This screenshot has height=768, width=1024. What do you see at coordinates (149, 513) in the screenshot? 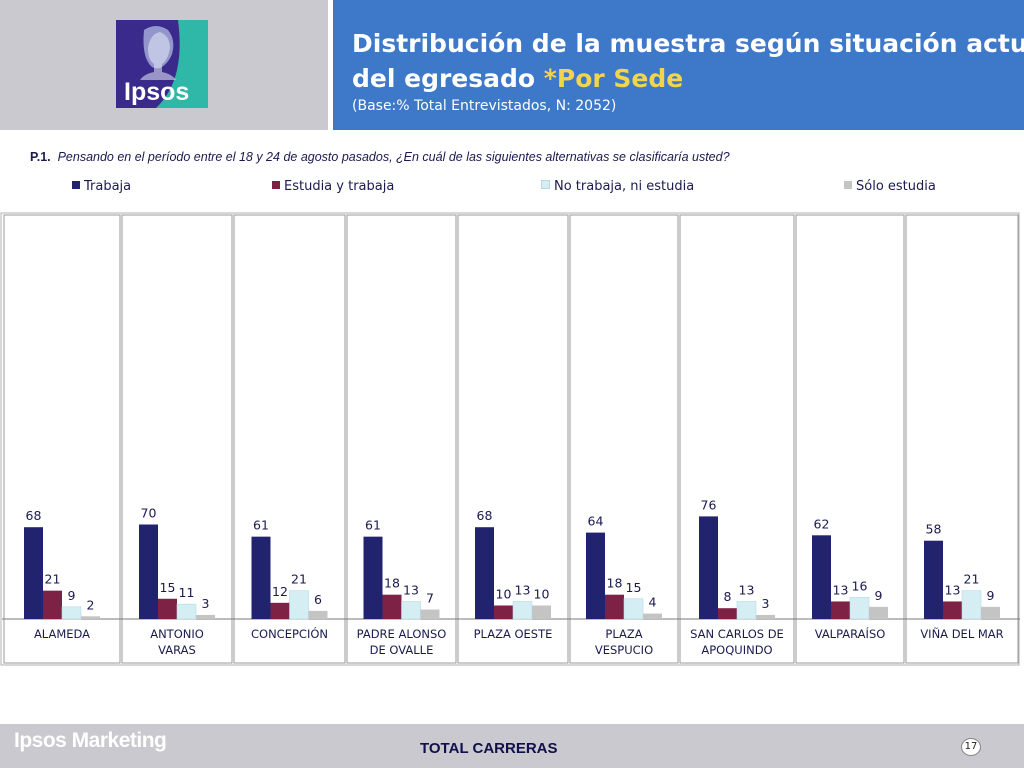
I see `data-label-antonio-varas-s0: 70` at bounding box center [149, 513].